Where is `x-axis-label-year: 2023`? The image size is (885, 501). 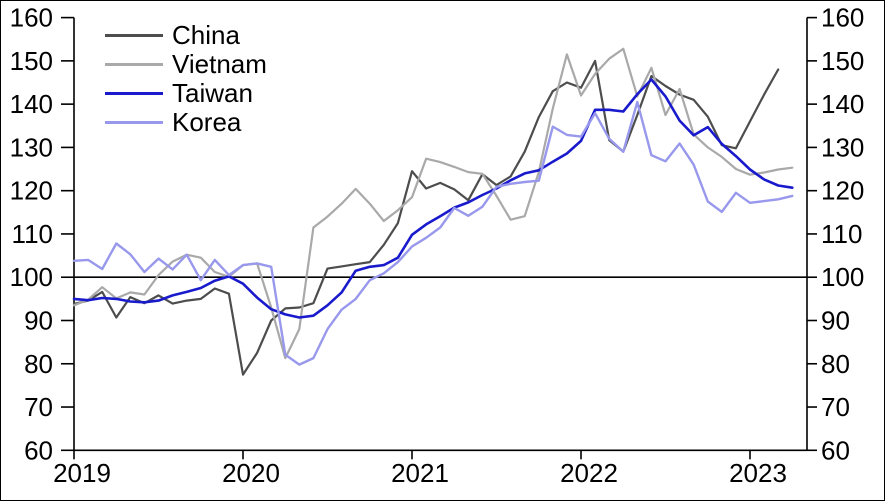 x-axis-label-year: 2023 is located at coordinates (758, 473).